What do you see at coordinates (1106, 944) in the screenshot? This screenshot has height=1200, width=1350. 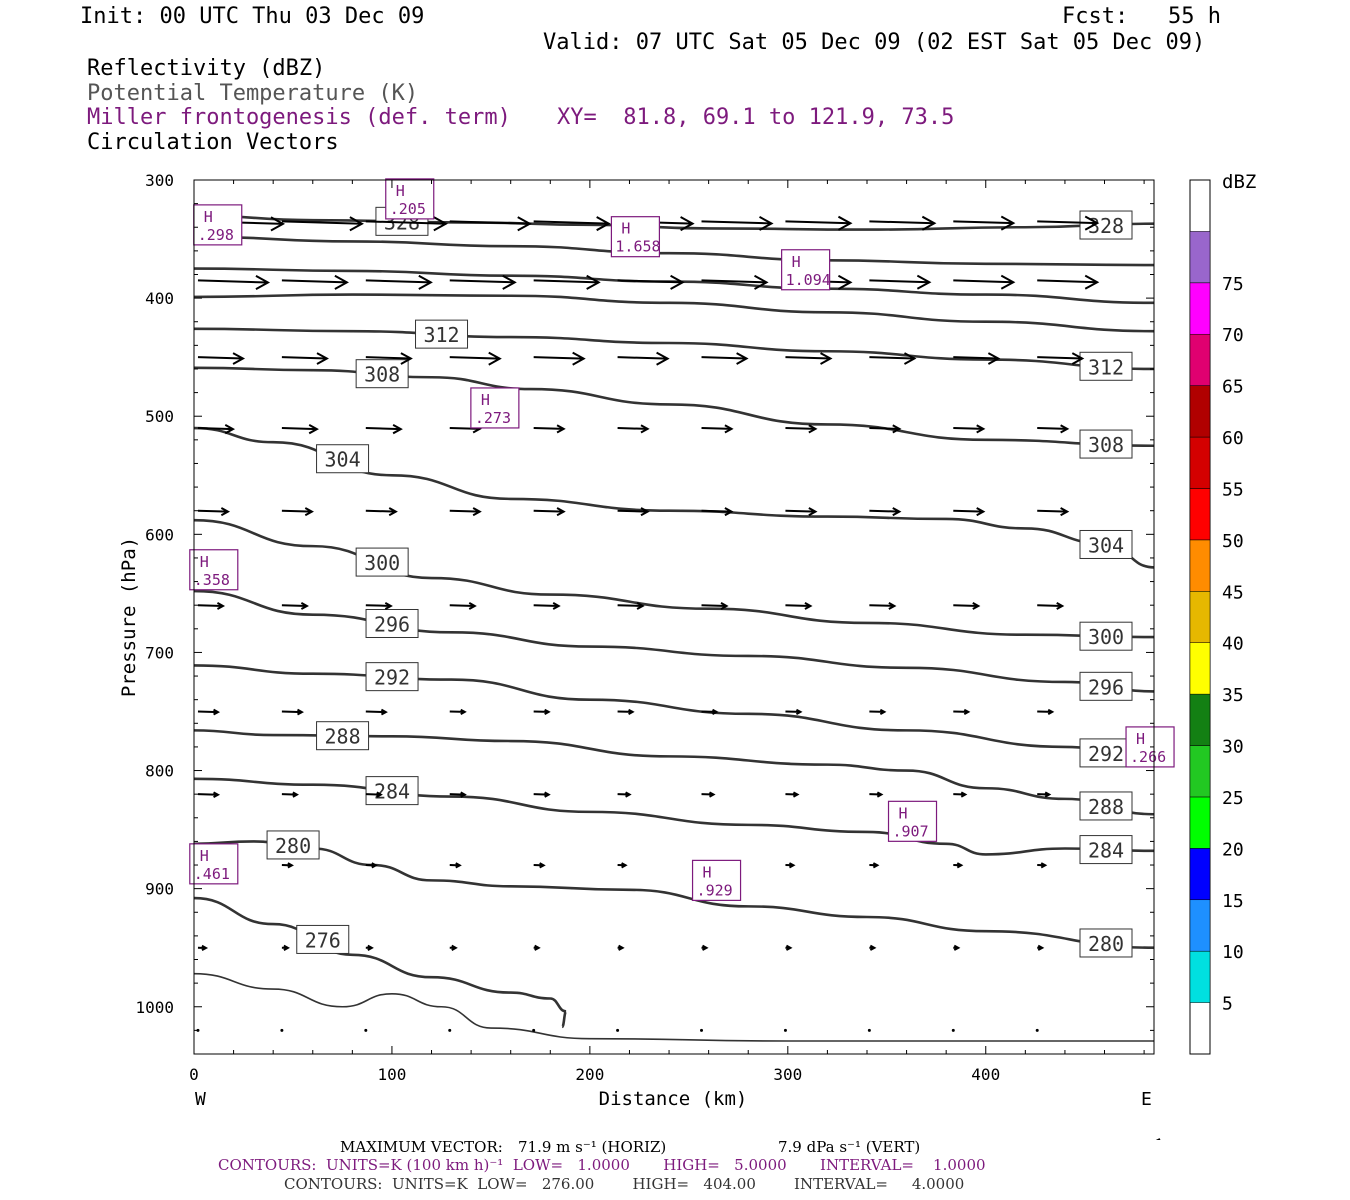 I see `theta-label: 280` at bounding box center [1106, 944].